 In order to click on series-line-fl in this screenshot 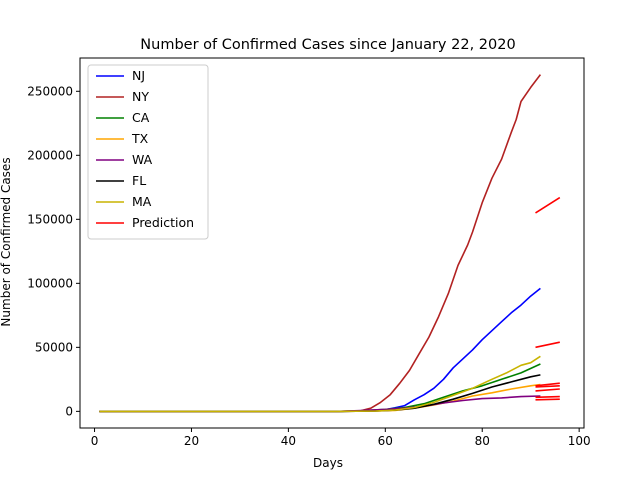, I will do `click(320, 393)`.